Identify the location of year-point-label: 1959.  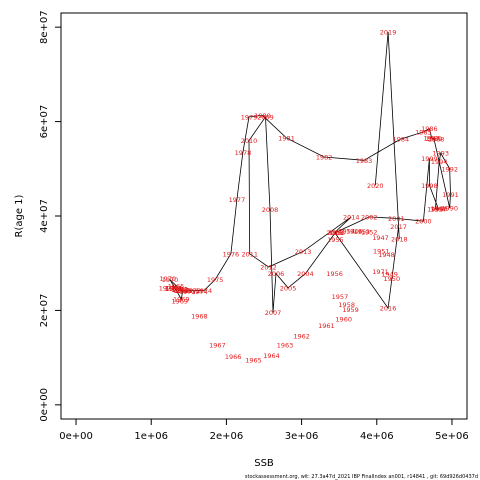
(350, 310).